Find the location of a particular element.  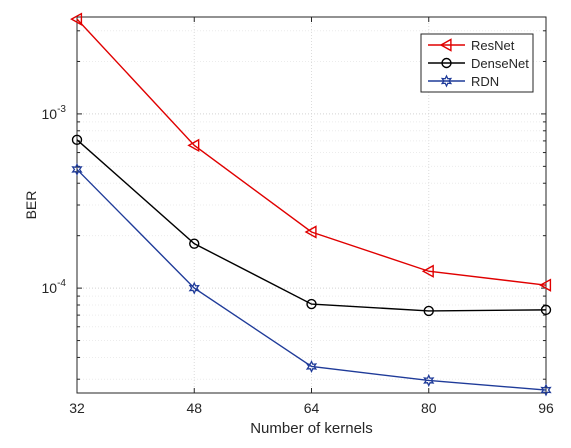

legend-label: RDN is located at coordinates (485, 81).